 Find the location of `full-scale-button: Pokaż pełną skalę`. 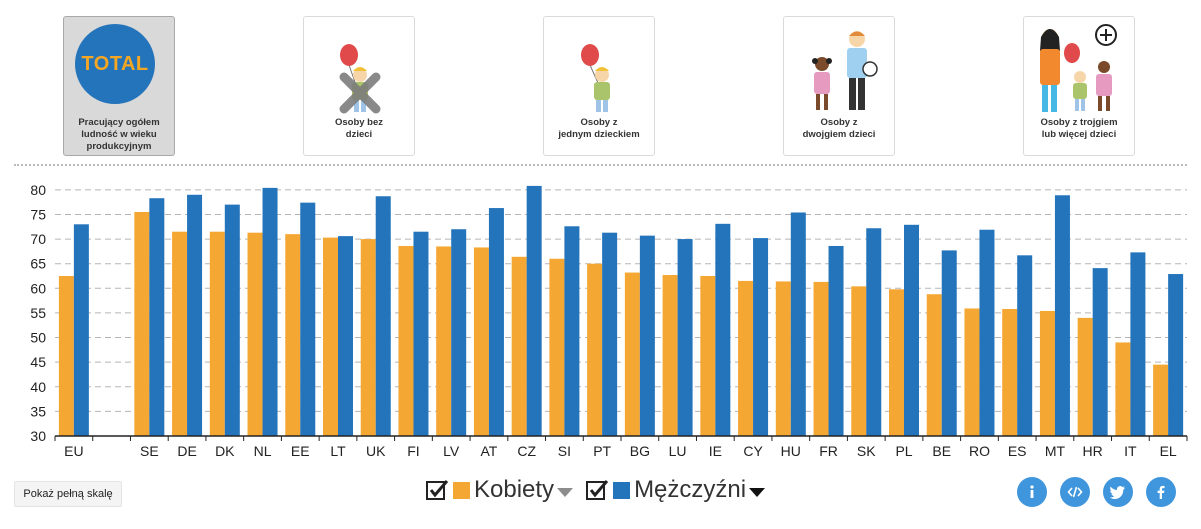

full-scale-button: Pokaż pełną skalę is located at coordinates (68, 494).